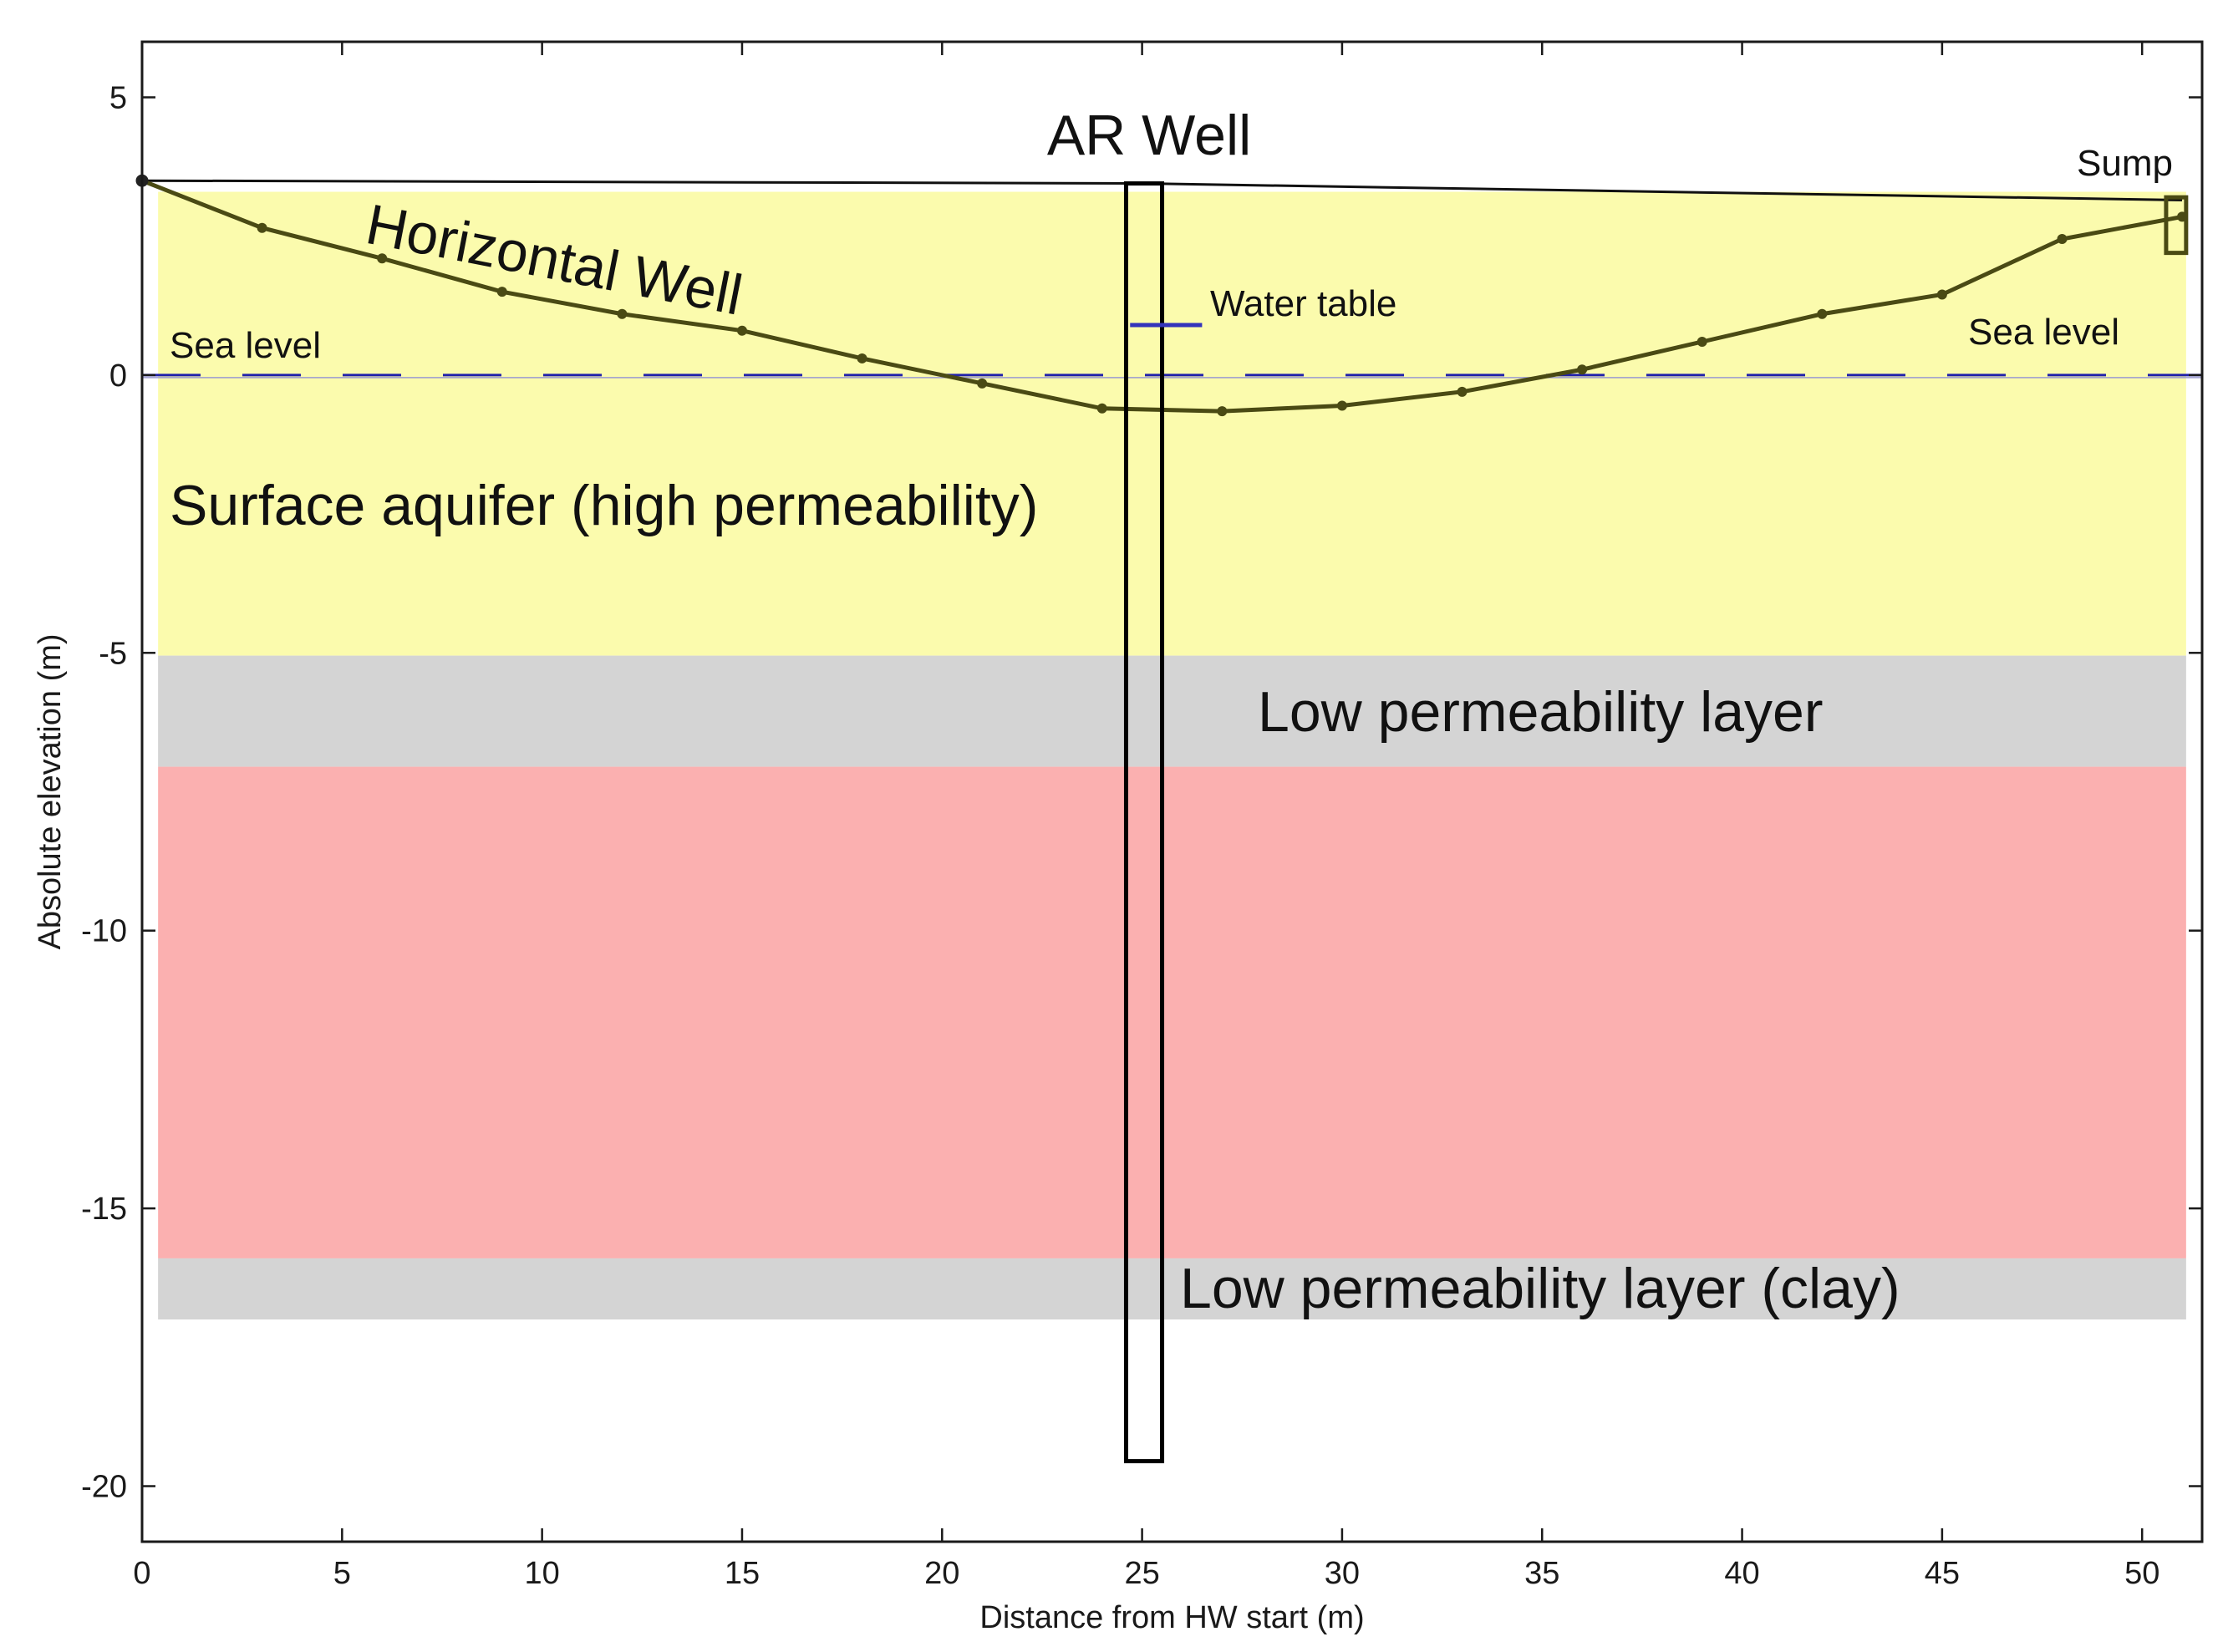 The image size is (2223, 1652). What do you see at coordinates (2044, 333) in the screenshot?
I see `sea-level-label-right: Sea level` at bounding box center [2044, 333].